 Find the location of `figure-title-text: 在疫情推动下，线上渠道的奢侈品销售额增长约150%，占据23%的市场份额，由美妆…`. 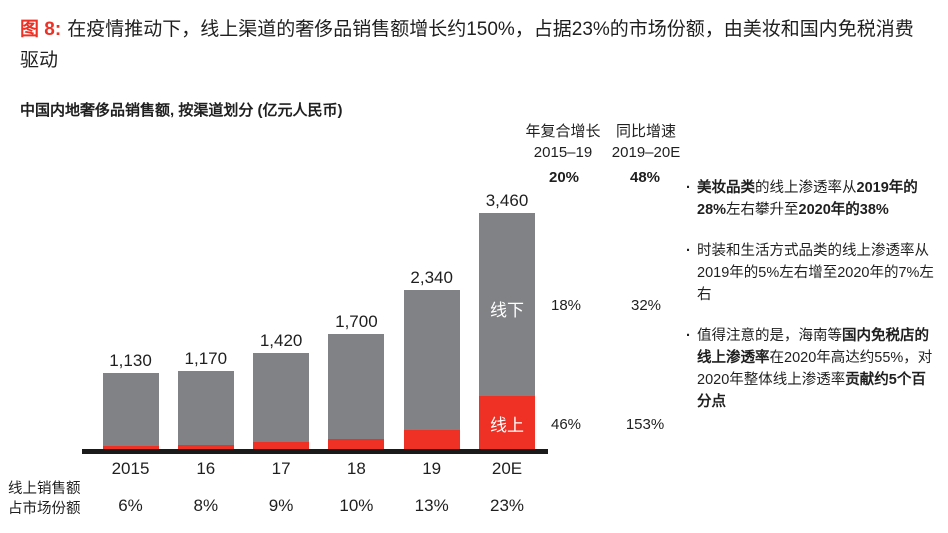

figure-title-text: 在疫情推动下，线上渠道的奢侈品销售额增长约150%，占据23%的市场份额，由美妆… is located at coordinates (467, 45).